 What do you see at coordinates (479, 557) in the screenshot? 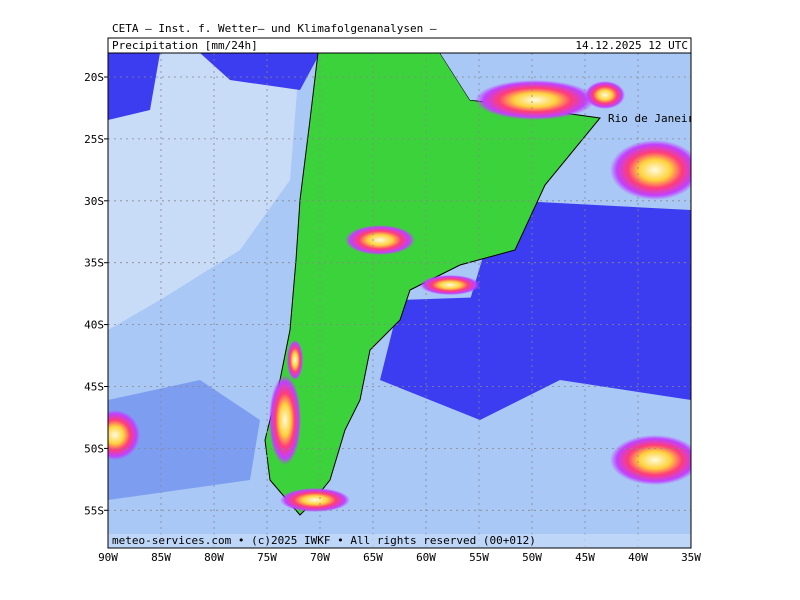
I see `longitude-label: 55W` at bounding box center [479, 557].